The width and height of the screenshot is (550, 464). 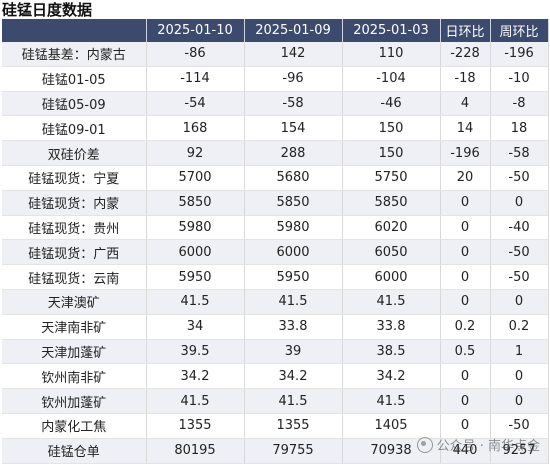 What do you see at coordinates (74, 451) in the screenshot?
I see `row-label-cell: 硅锰仓单` at bounding box center [74, 451].